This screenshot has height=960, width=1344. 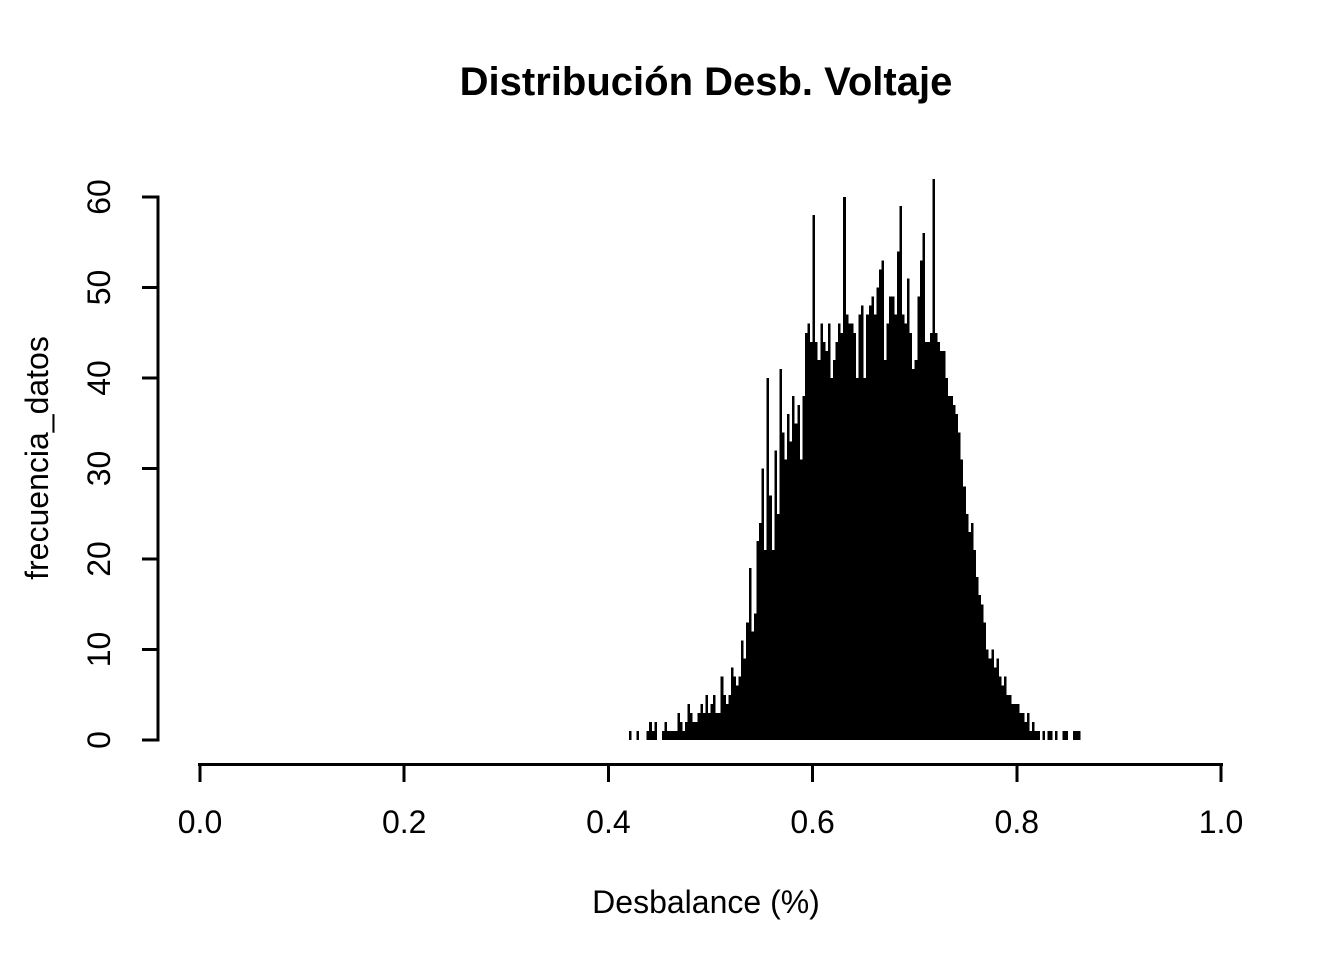 What do you see at coordinates (812, 822) in the screenshot?
I see `x-tick-label: 0.6` at bounding box center [812, 822].